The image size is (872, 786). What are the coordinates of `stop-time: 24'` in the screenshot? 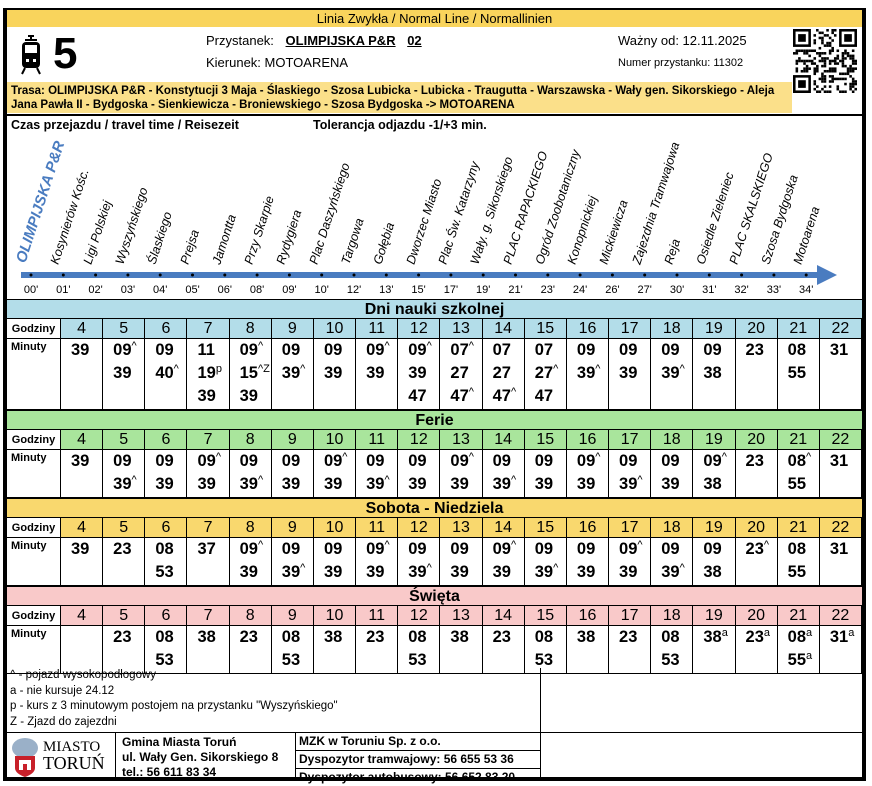 It's located at (580, 290).